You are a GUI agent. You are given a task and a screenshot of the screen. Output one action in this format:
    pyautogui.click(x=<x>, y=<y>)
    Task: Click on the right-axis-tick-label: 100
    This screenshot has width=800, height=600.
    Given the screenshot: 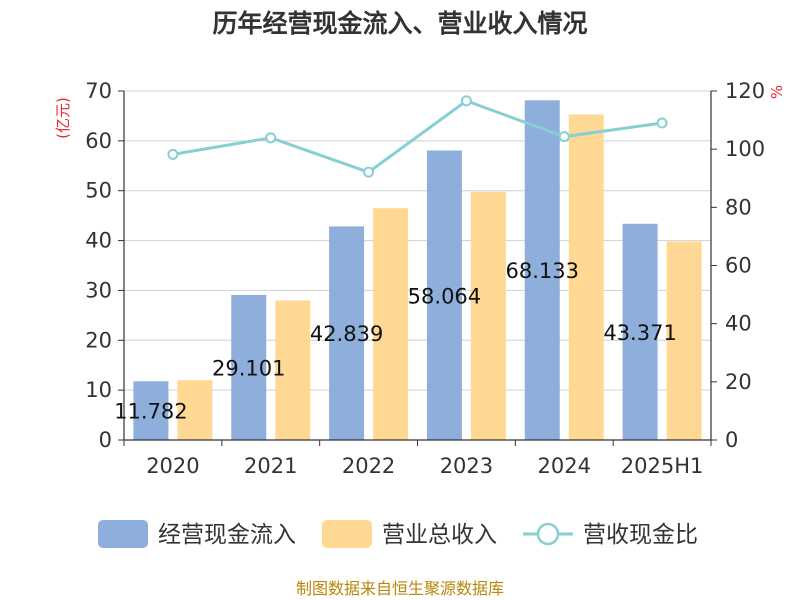 What is the action you would take?
    pyautogui.click(x=745, y=149)
    